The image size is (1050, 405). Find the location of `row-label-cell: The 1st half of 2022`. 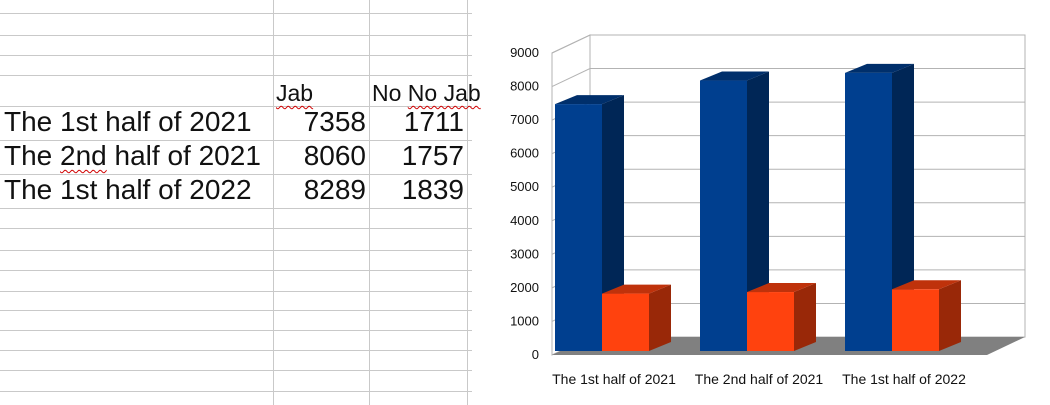

row-label-cell: The 1st half of 2022 is located at coordinates (128, 190).